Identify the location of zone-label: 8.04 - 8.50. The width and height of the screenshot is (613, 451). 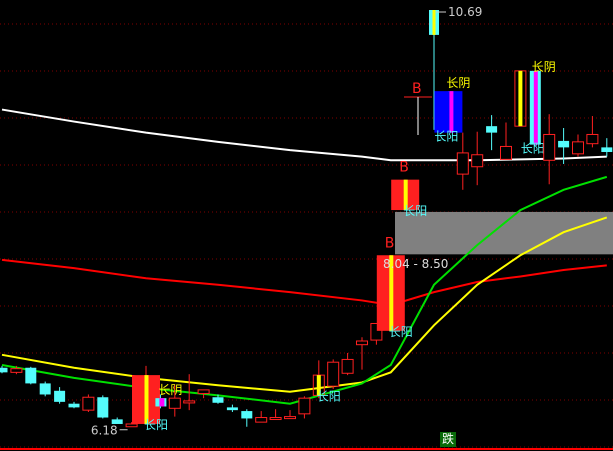
(416, 264).